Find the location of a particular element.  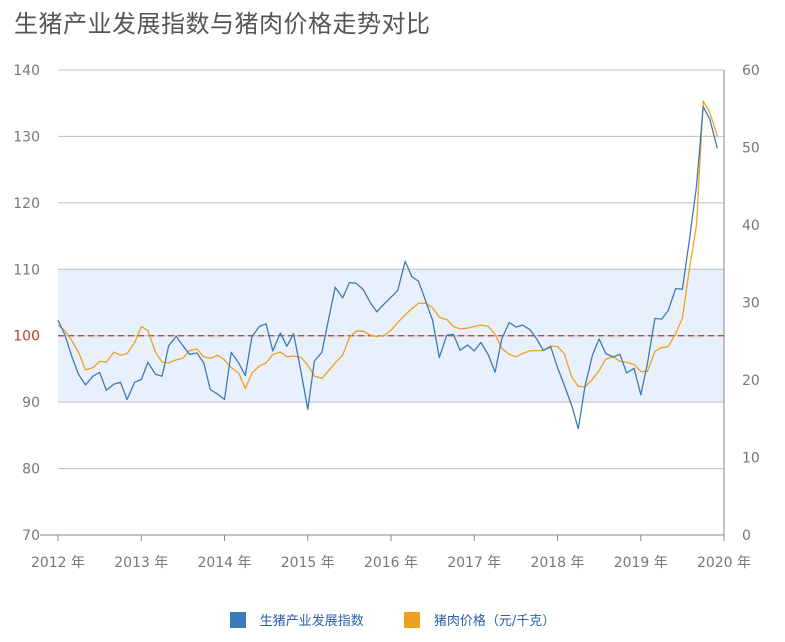

left-tick-label: 90 is located at coordinates (31, 403).